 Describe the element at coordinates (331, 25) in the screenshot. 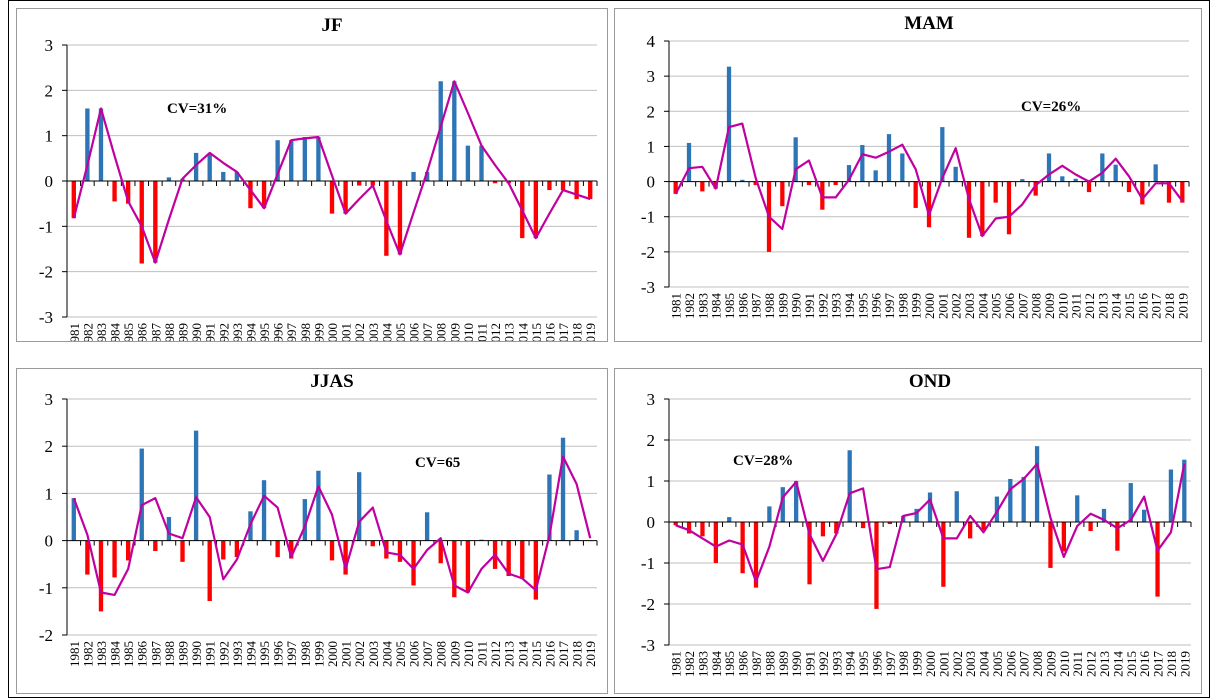

I see `chart-title: JF` at that location.